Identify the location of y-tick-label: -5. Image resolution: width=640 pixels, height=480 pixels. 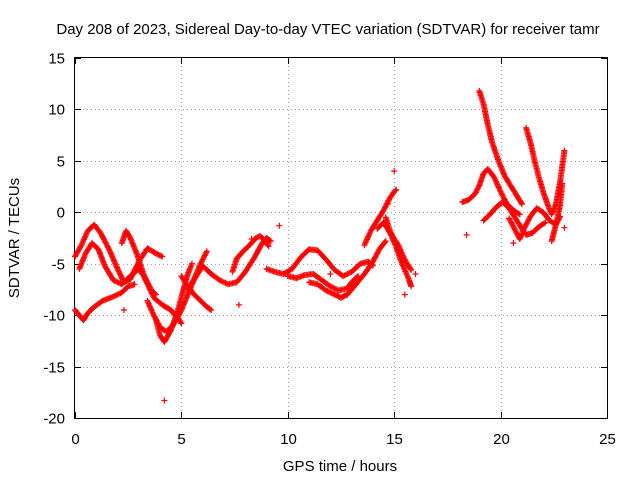
(58, 265).